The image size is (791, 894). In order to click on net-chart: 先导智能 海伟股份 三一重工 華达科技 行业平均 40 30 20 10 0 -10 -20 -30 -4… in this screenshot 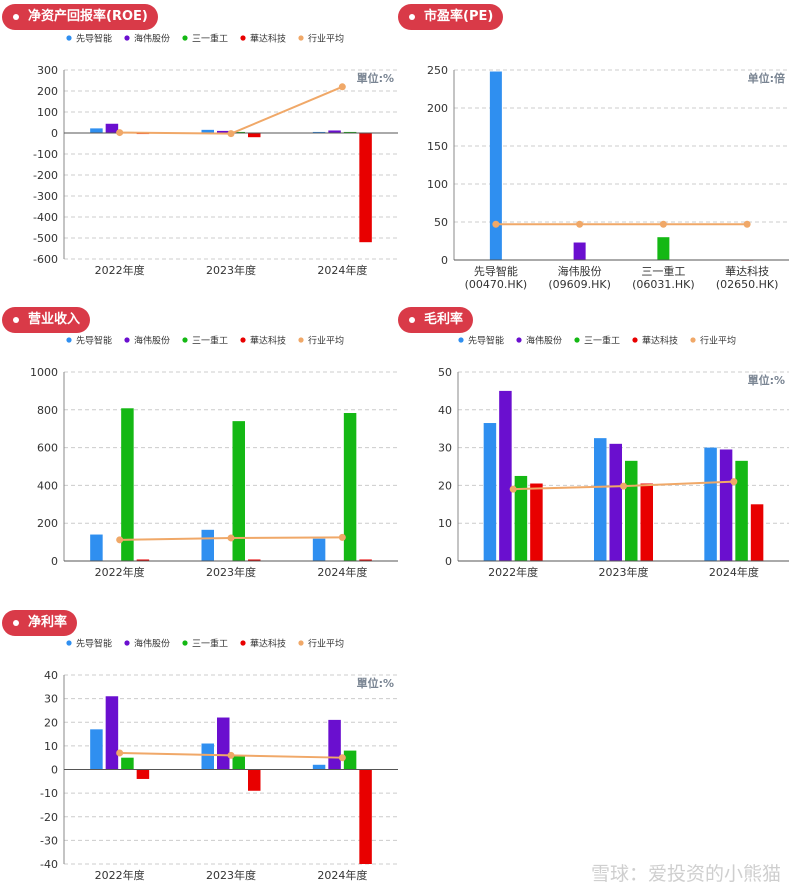, I will do `click(219, 760)`.